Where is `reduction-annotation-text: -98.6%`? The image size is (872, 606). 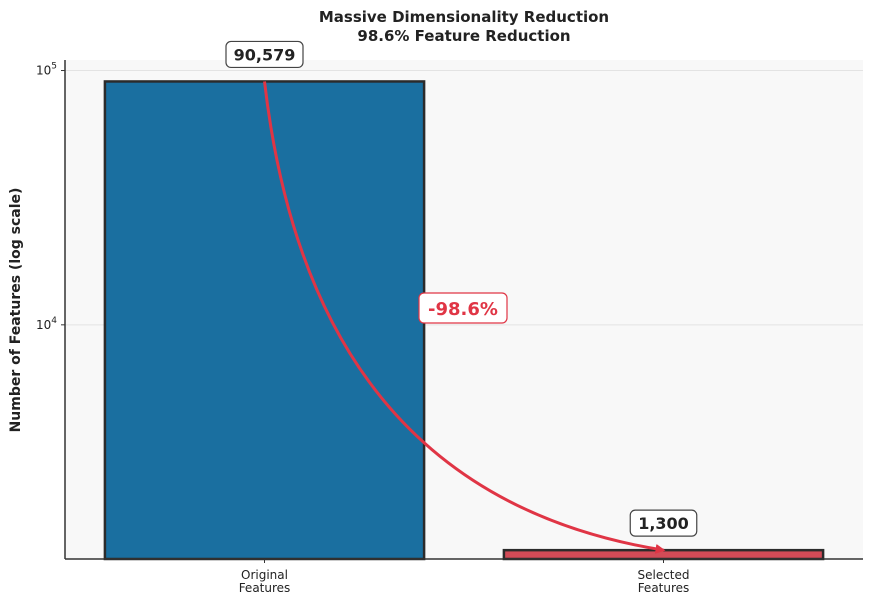 reduction-annotation-text: -98.6% is located at coordinates (463, 309).